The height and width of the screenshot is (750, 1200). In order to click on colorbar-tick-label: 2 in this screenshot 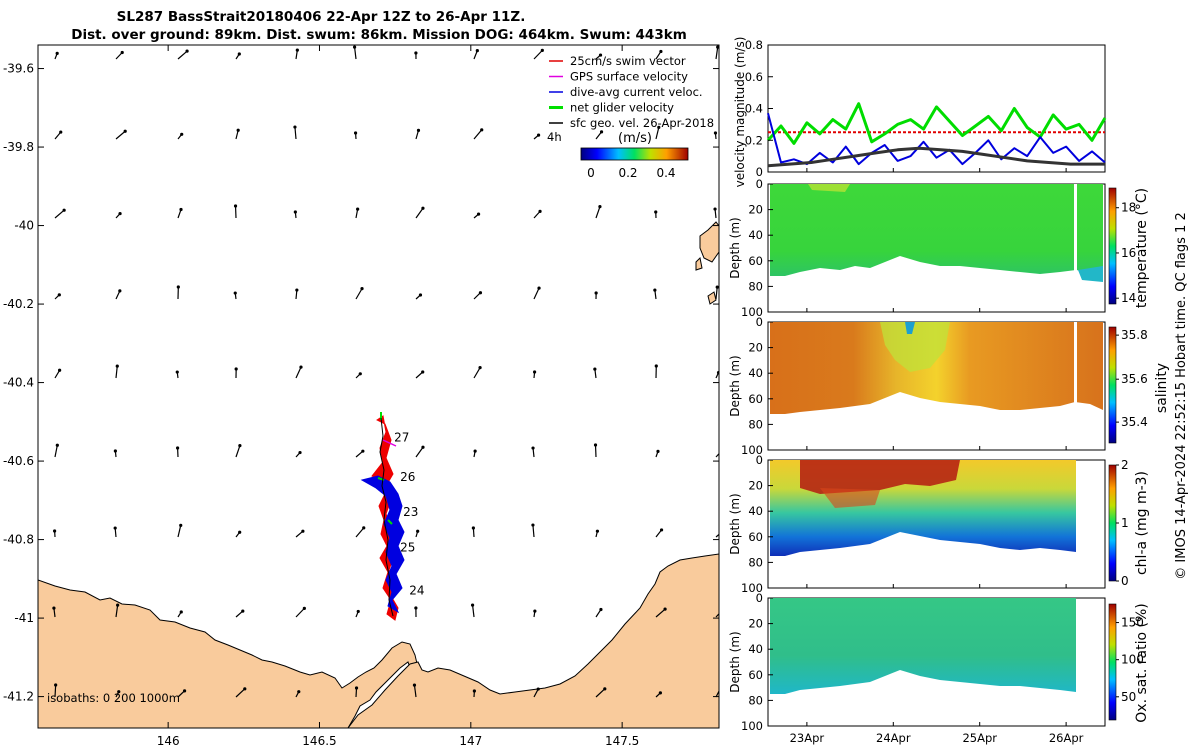, I will do `click(1125, 465)`.